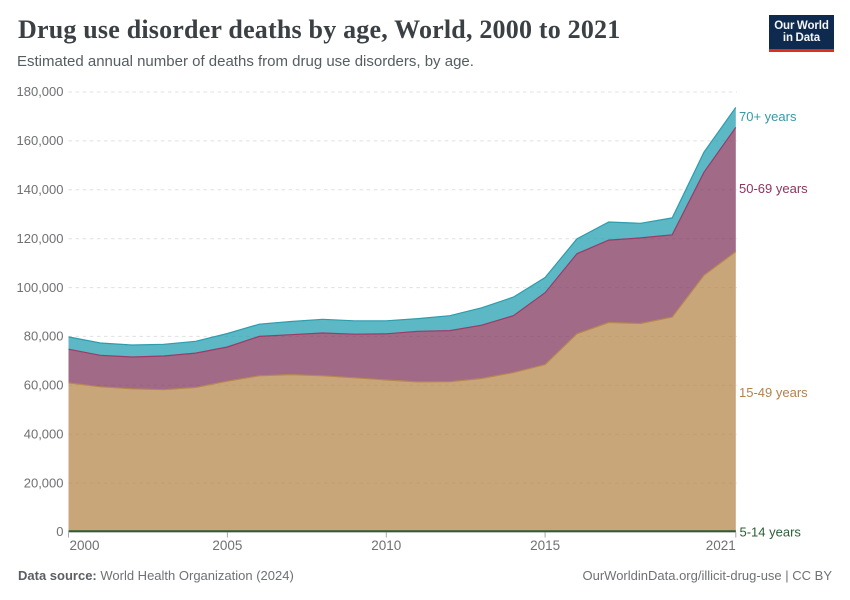 The width and height of the screenshot is (850, 600). I want to click on svg-text: 80,000, so click(44, 336).